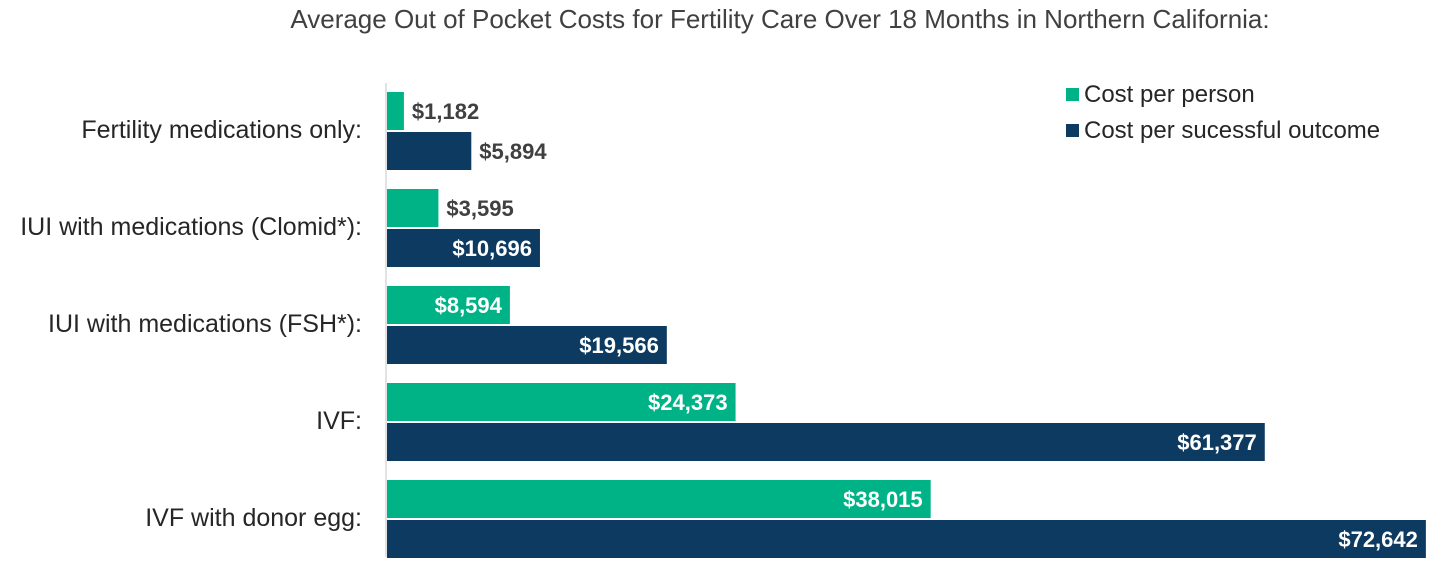  Describe the element at coordinates (619, 345) in the screenshot. I see `data-label: $19,566` at that location.